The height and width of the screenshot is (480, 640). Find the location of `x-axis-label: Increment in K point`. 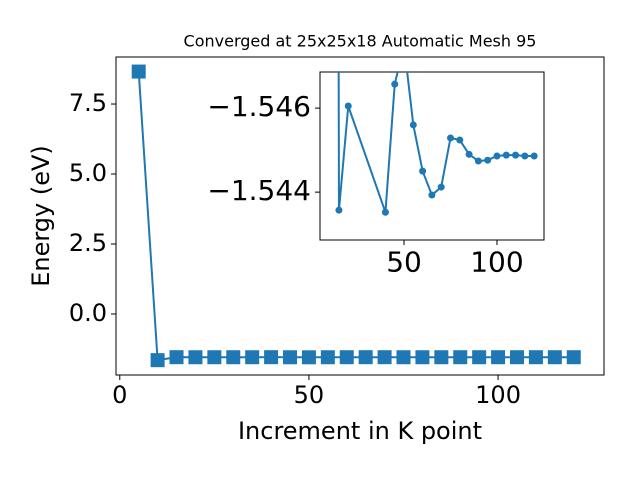

x-axis-label: Increment in K point is located at coordinates (360, 431).